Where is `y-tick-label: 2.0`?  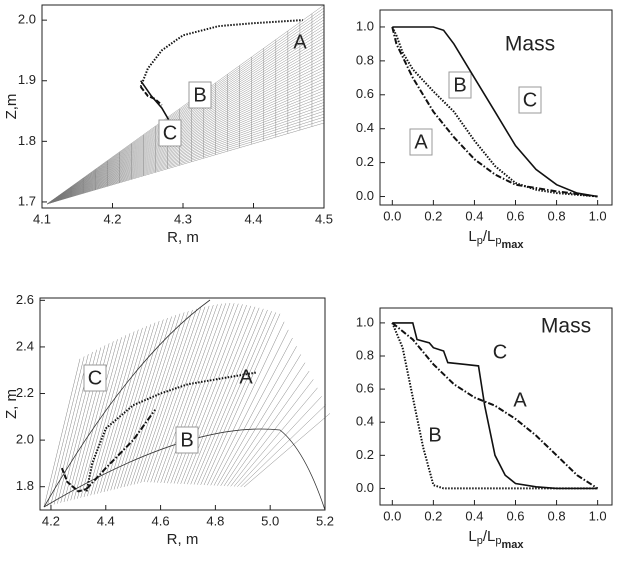 y-tick-label: 2.0 is located at coordinates (25, 439).